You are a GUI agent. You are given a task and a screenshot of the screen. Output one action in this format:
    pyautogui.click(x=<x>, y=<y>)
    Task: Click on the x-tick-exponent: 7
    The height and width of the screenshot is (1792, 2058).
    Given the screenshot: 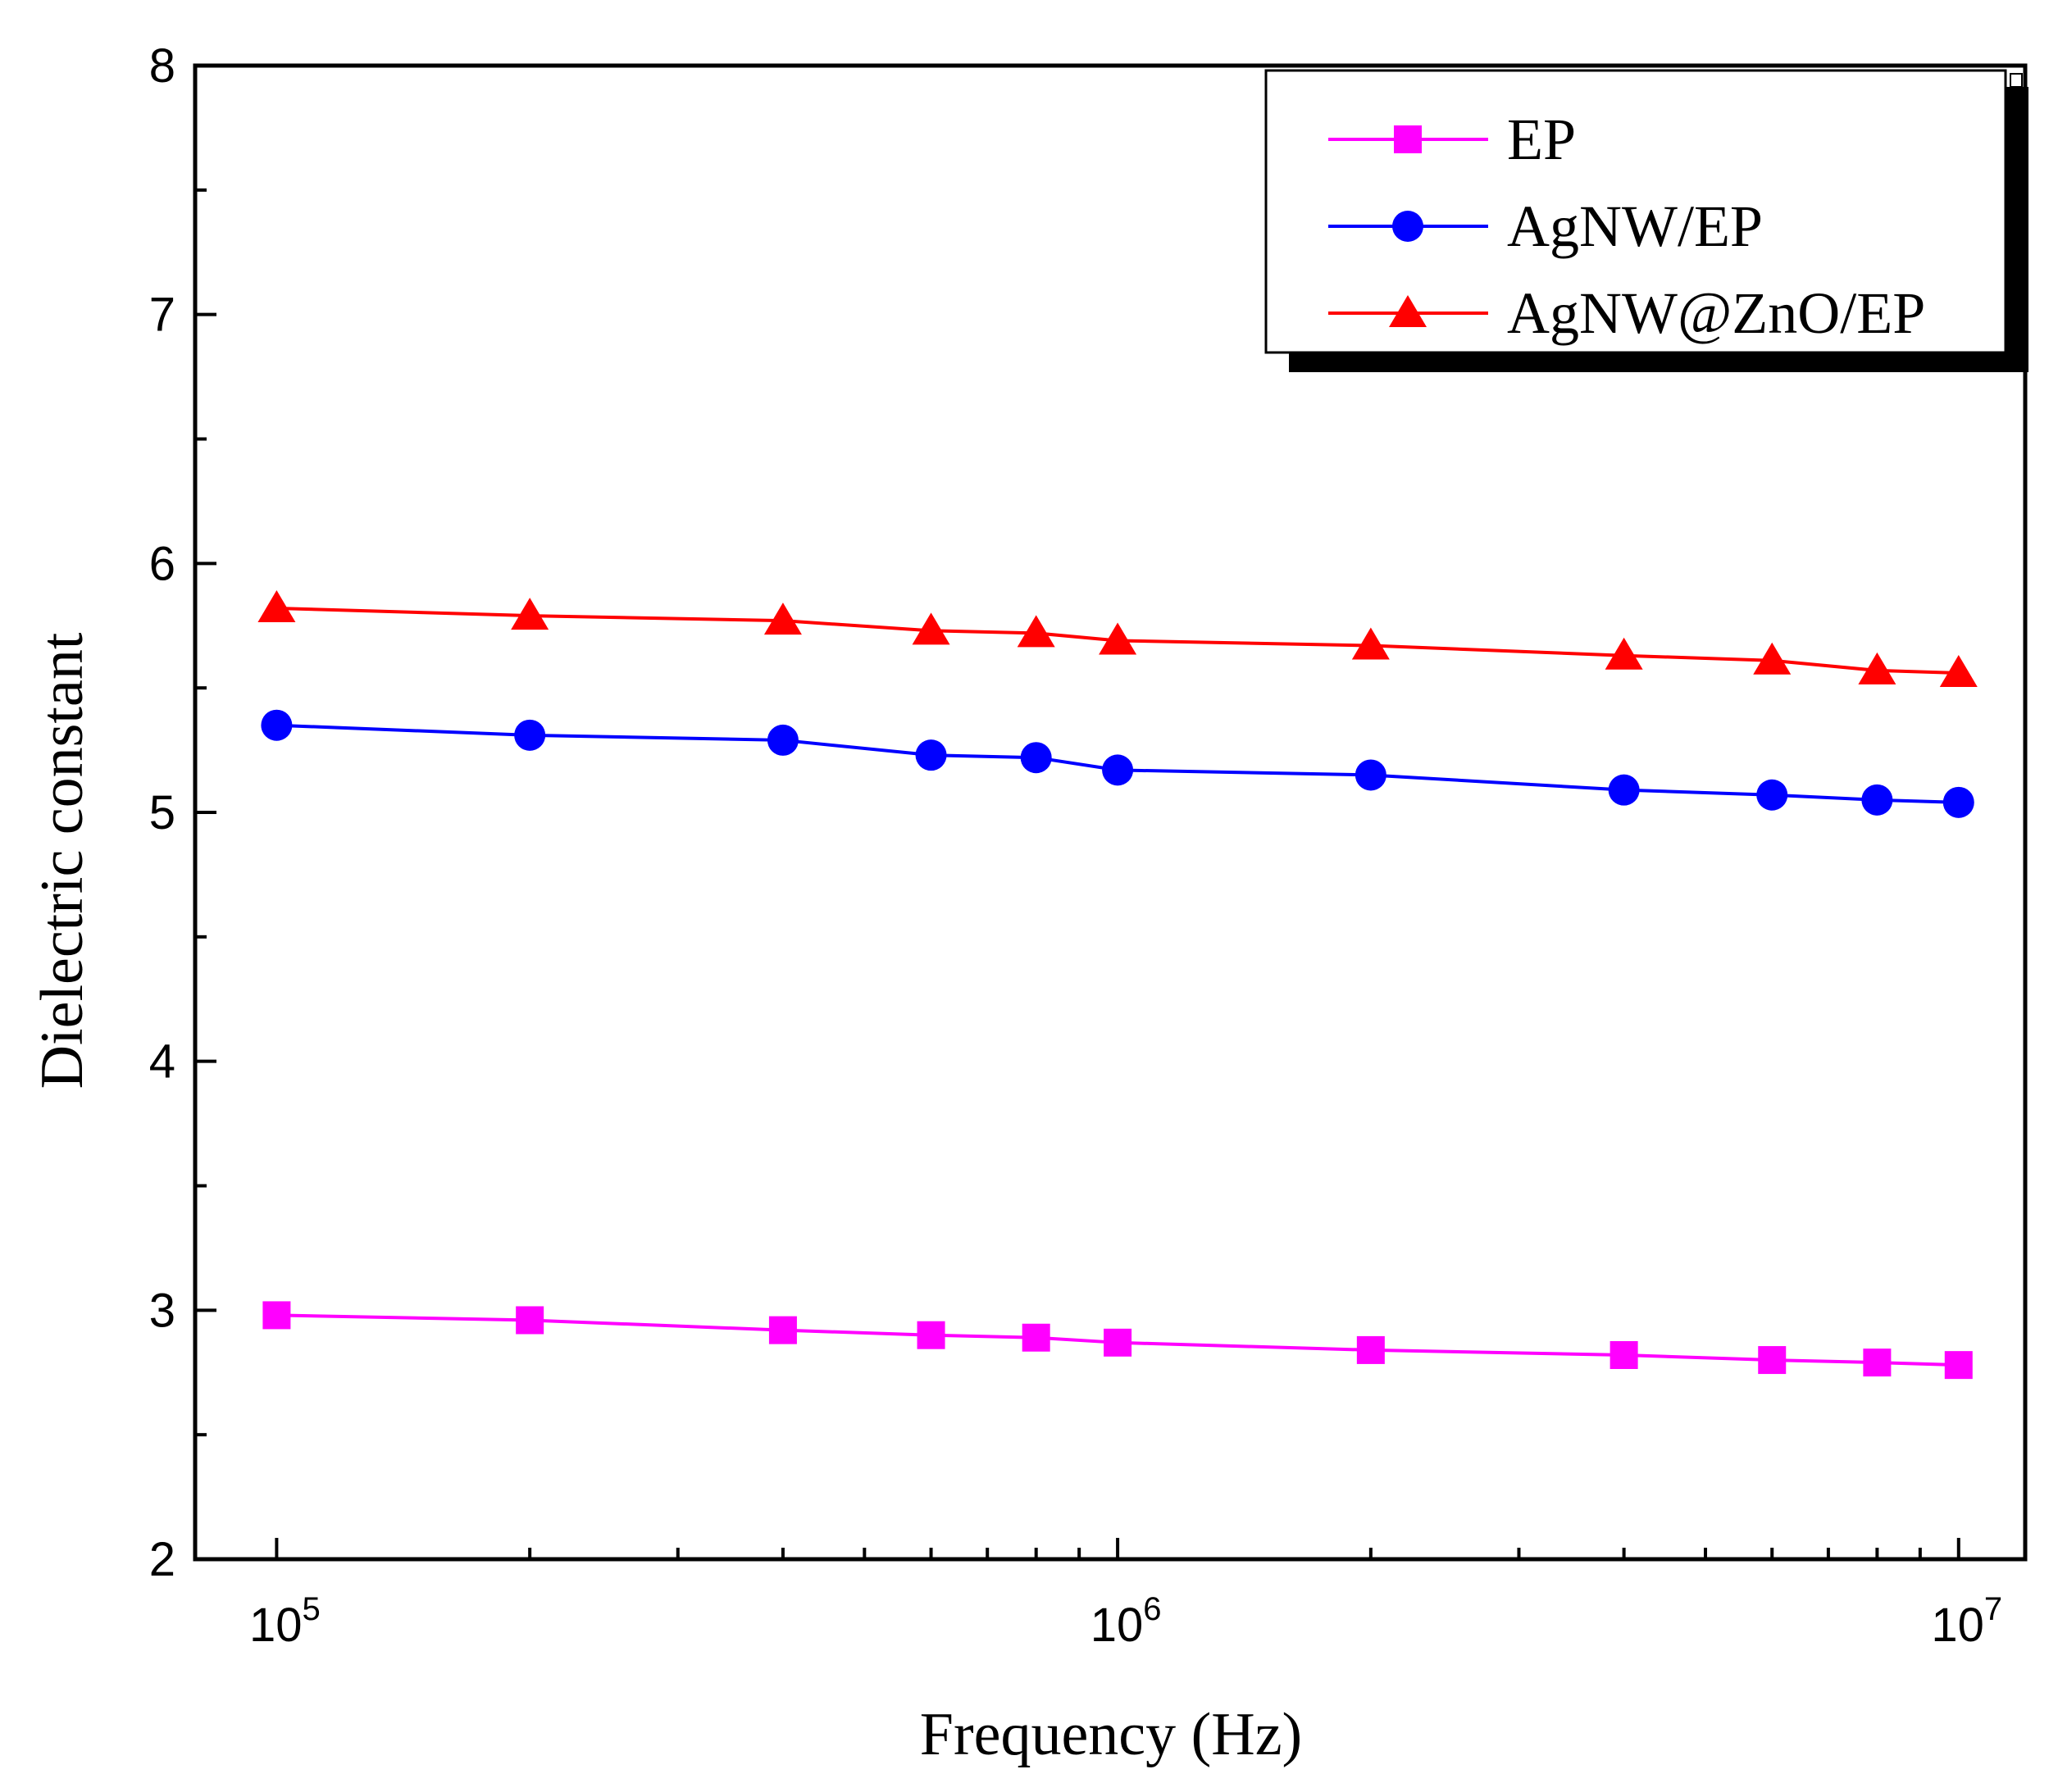 What is the action you would take?
    pyautogui.click(x=1993, y=1609)
    